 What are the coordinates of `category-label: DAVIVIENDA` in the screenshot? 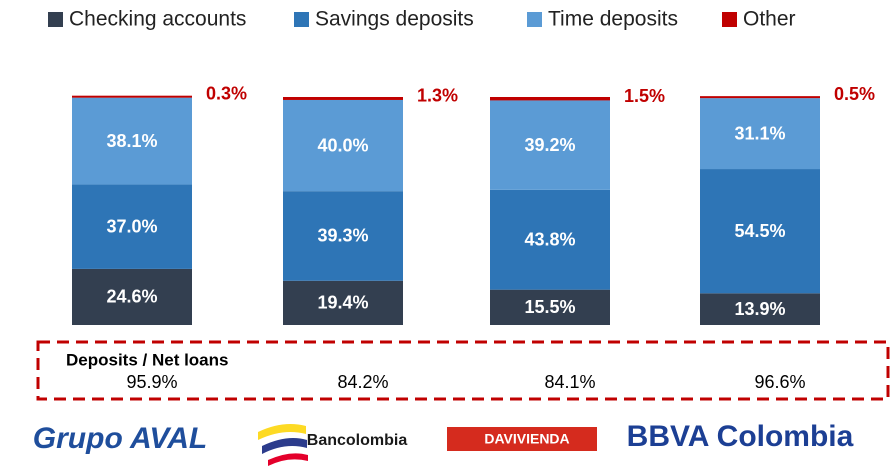 It's located at (526, 439).